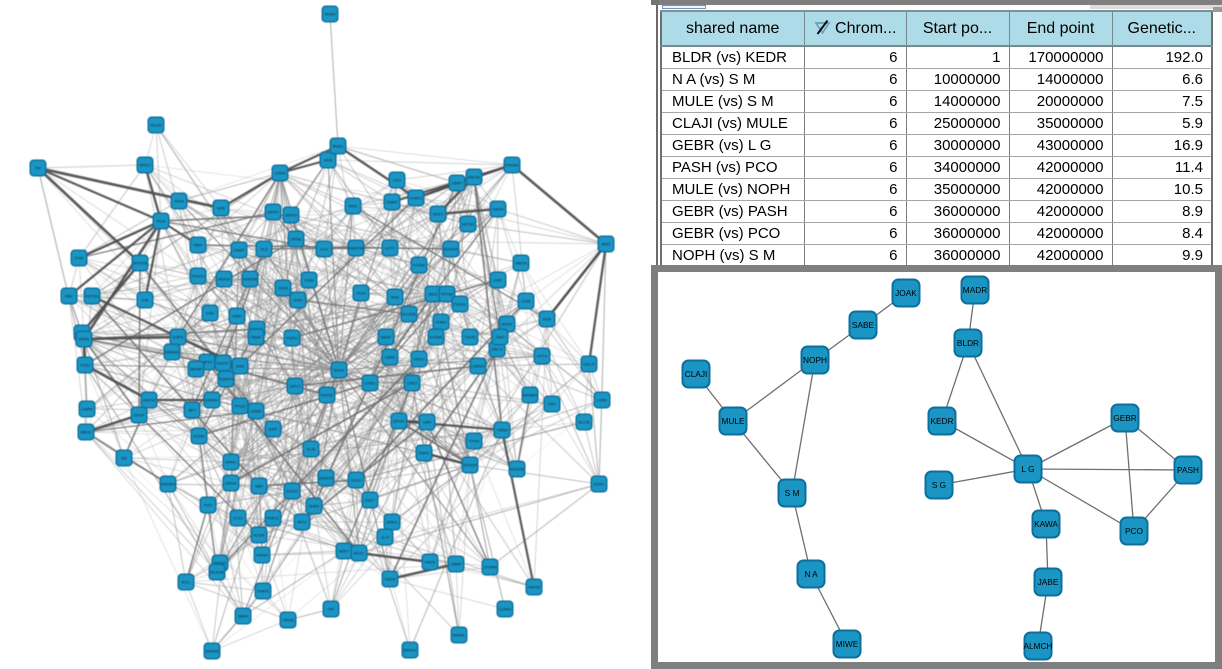  What do you see at coordinates (356, 480) in the screenshot?
I see `svg-text: SLDU` at bounding box center [356, 480].